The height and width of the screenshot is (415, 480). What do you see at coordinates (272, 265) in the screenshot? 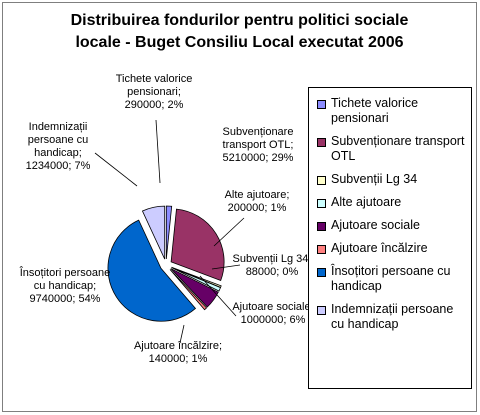
I see `data-label-subventii-lg-34: Subvenții Lg 34; 88000; 0%` at bounding box center [272, 265].